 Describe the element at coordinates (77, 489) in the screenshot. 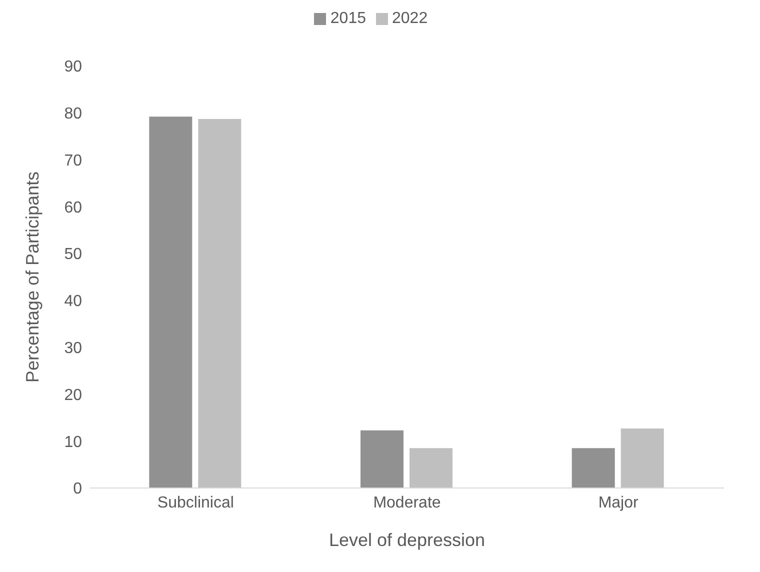

I see `y-tick-label: 0` at that location.